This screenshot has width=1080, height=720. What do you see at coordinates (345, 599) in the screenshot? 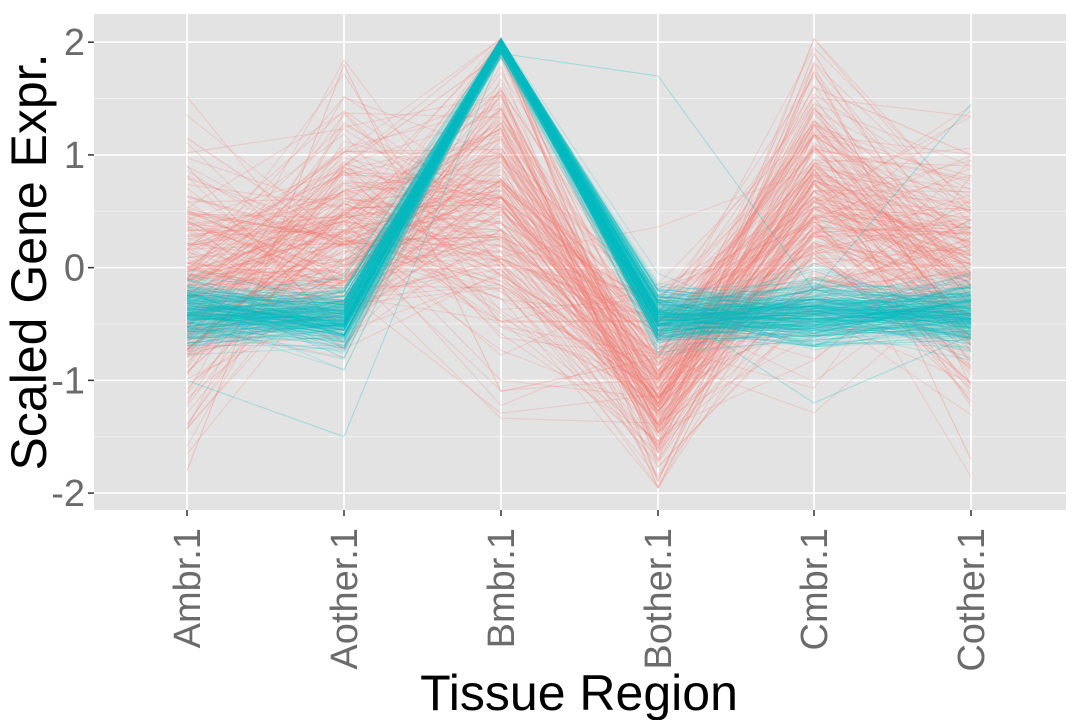
I see `x-tick-label: Aother.1` at bounding box center [345, 599].